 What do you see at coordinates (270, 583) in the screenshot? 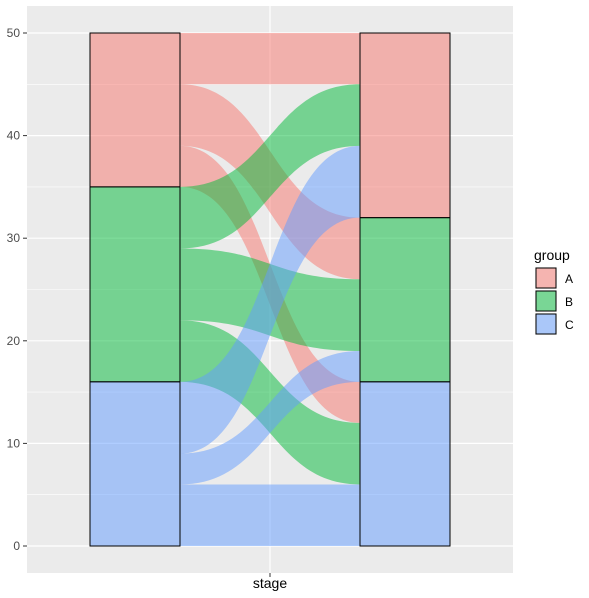
I see `x-axis-title: stage` at bounding box center [270, 583].